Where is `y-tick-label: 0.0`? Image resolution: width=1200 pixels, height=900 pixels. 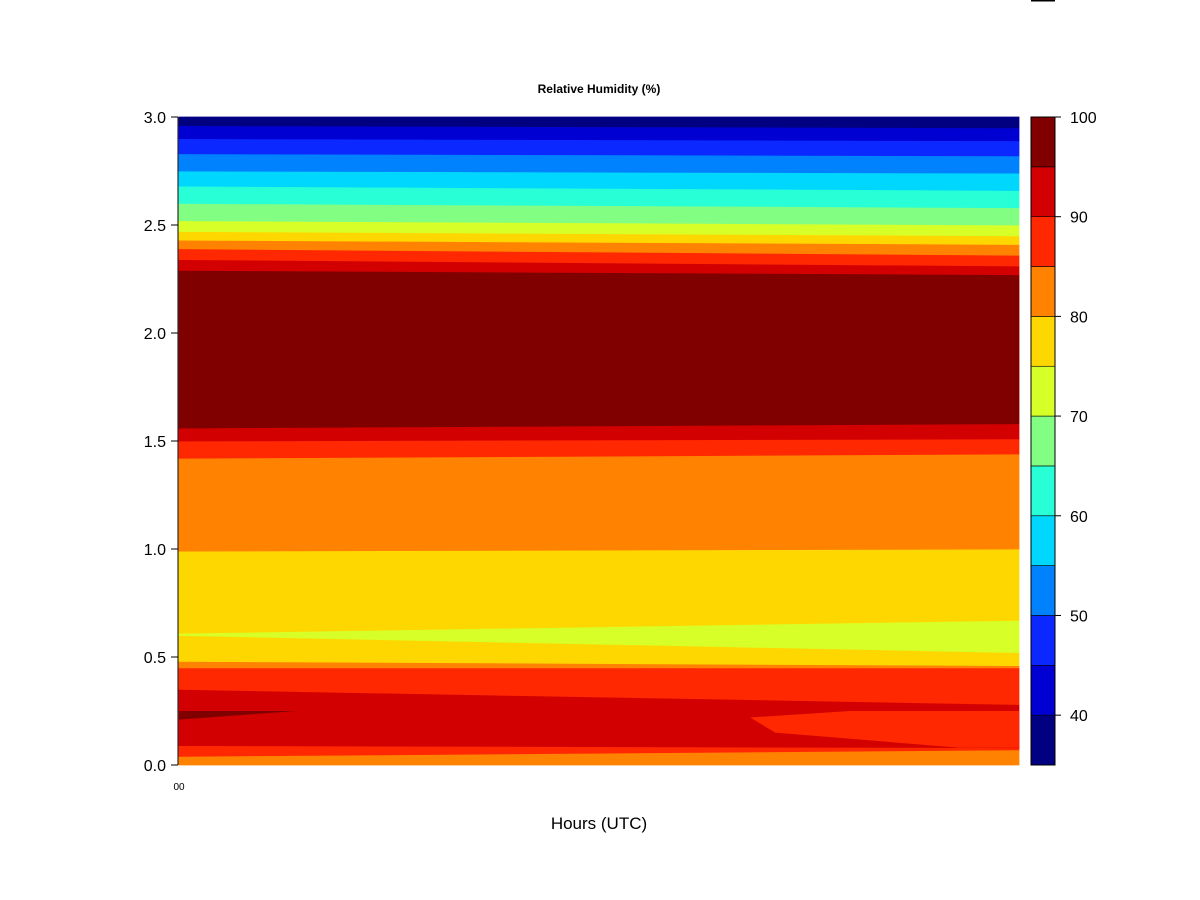 y-tick-label: 0.0 is located at coordinates (155, 766).